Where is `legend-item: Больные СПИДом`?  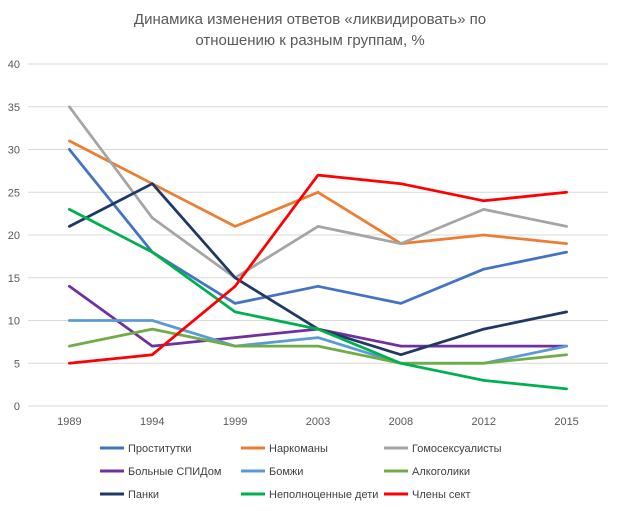 legend-item: Больные СПИДом is located at coordinates (160, 472).